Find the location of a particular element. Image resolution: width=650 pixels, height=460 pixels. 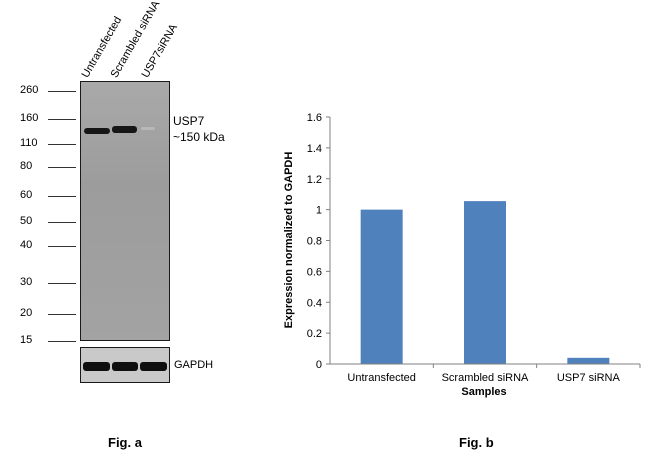

y-tick-label: 1 is located at coordinates (319, 211).